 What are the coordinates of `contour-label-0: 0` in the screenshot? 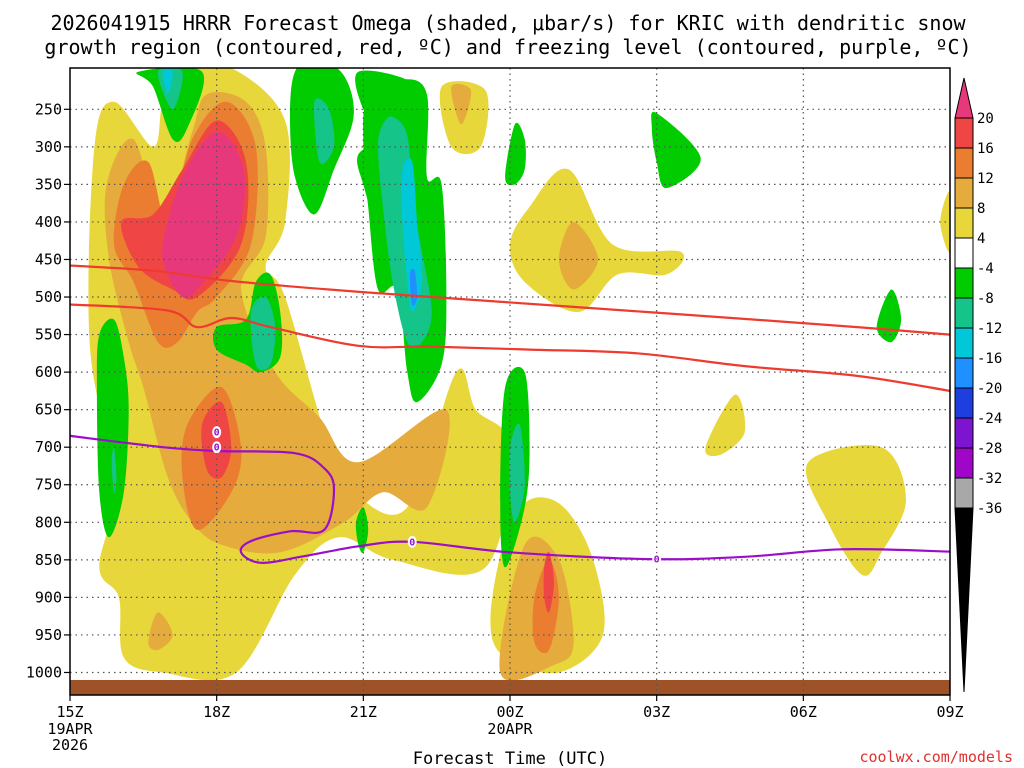 It's located at (217, 433).